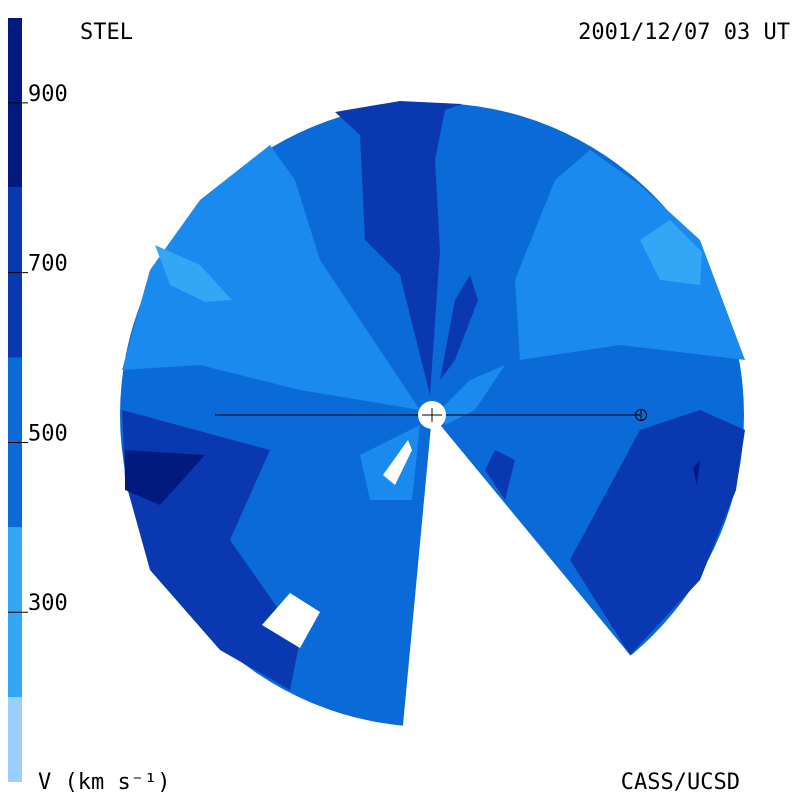 This screenshot has width=800, height=800. What do you see at coordinates (48, 603) in the screenshot?
I see `colorbar-tick-label: 300` at bounding box center [48, 603].